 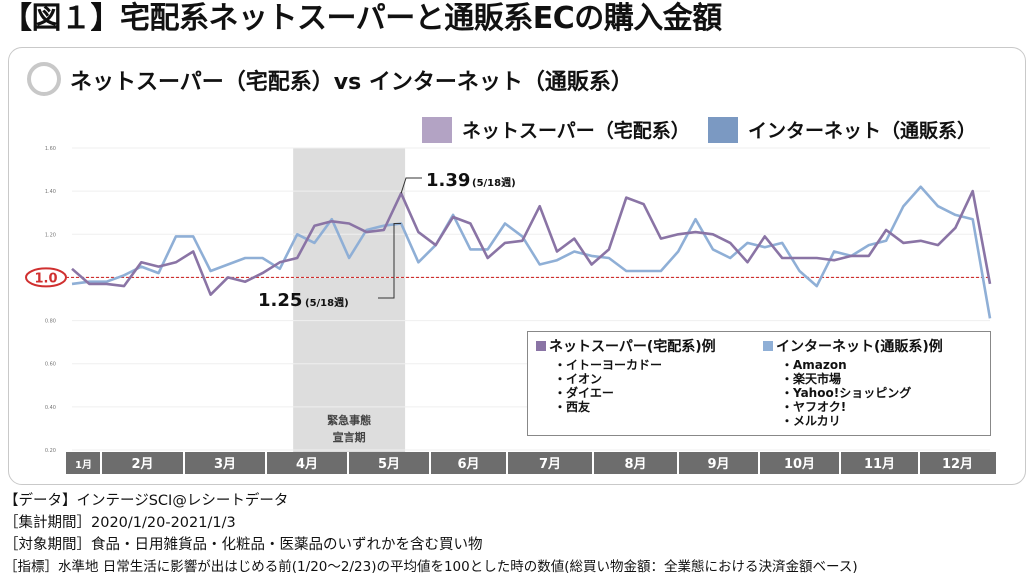 What do you see at coordinates (349, 300) in the screenshot?
I see `emergency-shade` at bounding box center [349, 300].